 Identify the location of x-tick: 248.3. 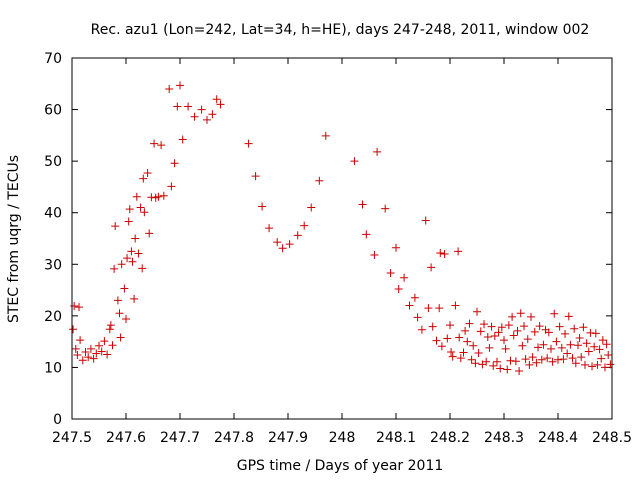
(504, 252).